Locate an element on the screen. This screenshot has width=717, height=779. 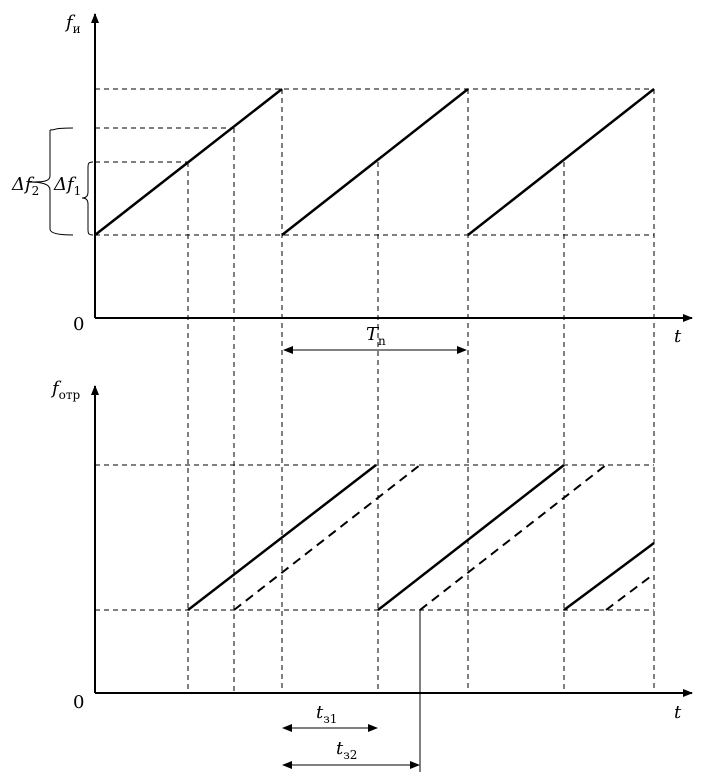
emitted-copy is located at coordinates (421, 538).